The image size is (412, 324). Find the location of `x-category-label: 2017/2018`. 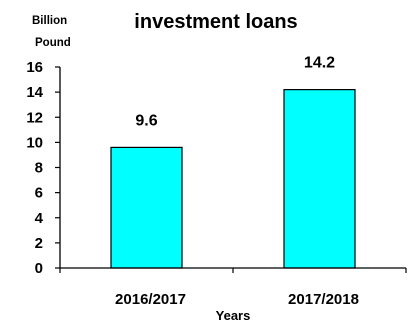

x-category-label: 2017/2018 is located at coordinates (323, 299).